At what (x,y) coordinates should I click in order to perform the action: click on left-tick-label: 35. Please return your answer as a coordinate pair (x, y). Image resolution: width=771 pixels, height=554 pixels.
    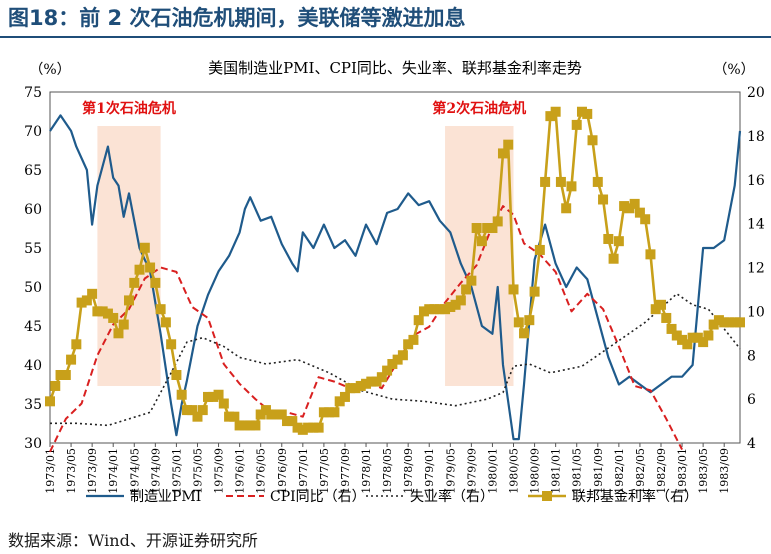
    Looking at the image, I should click on (33, 405).